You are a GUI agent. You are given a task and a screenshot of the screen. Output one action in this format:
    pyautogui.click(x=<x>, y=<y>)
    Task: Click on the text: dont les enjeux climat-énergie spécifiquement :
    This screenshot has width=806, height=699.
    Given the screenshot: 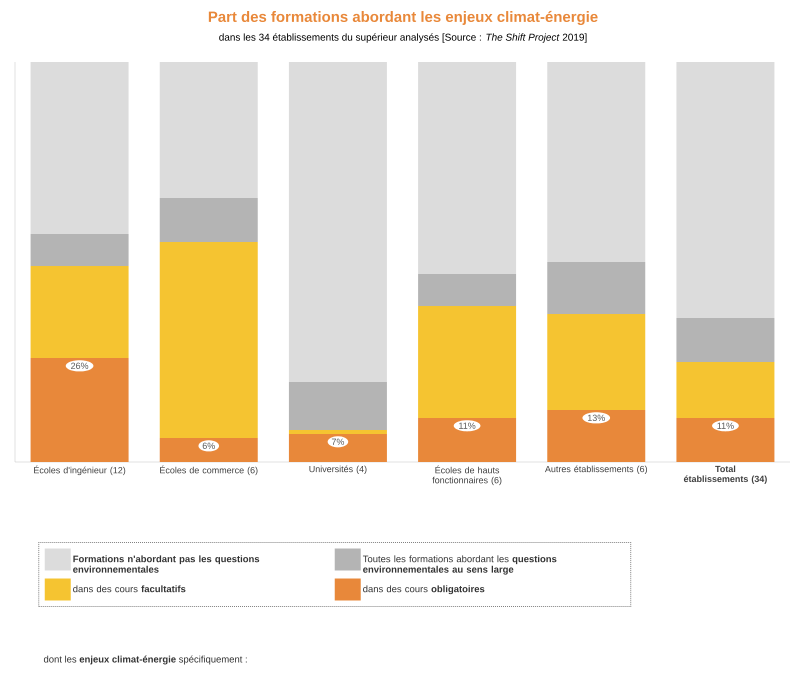 What is the action you would take?
    pyautogui.click(x=145, y=660)
    